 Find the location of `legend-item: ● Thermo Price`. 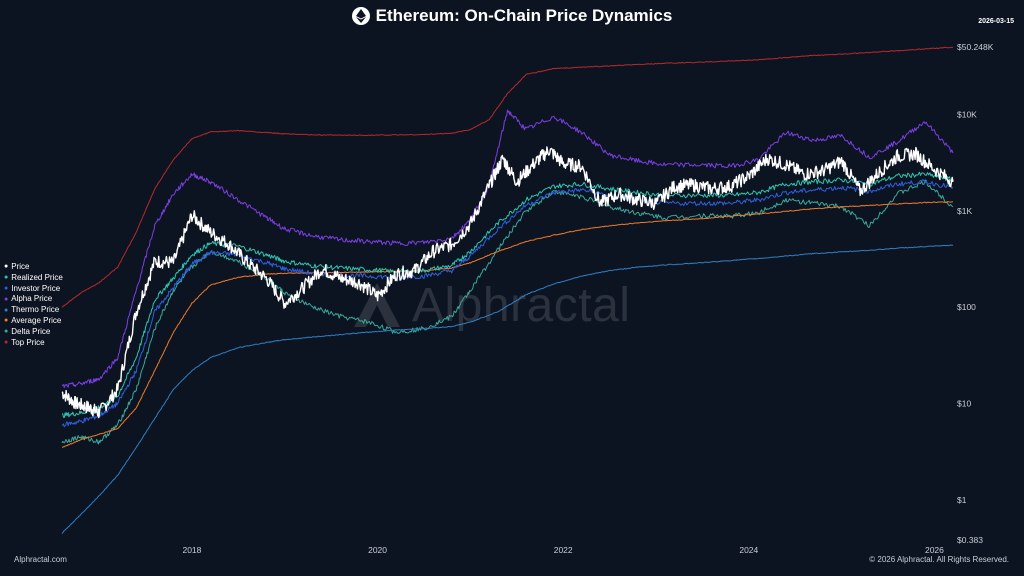

legend-item: ● Thermo Price is located at coordinates (33, 310).